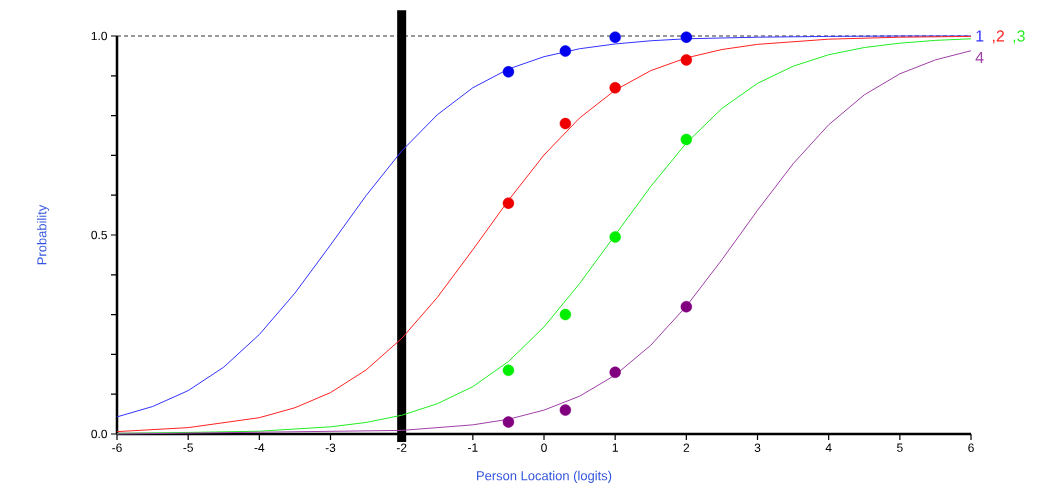 This screenshot has height=492, width=1049. What do you see at coordinates (117, 447) in the screenshot?
I see `x-tick-label: -6` at bounding box center [117, 447].